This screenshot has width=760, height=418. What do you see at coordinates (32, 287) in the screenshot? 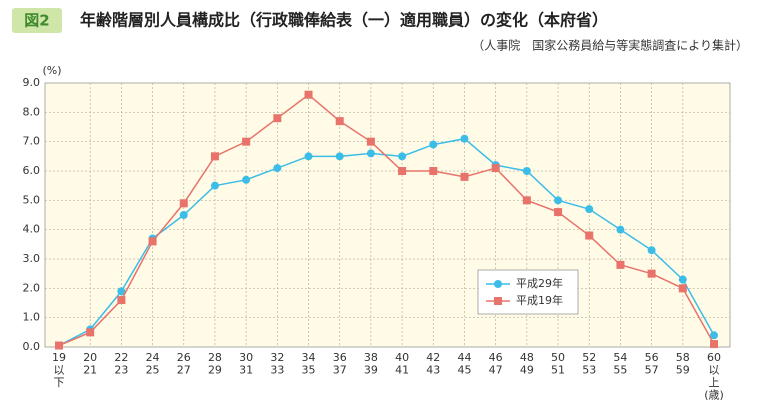
I see `y-tick-label: 2.0` at bounding box center [32, 287].